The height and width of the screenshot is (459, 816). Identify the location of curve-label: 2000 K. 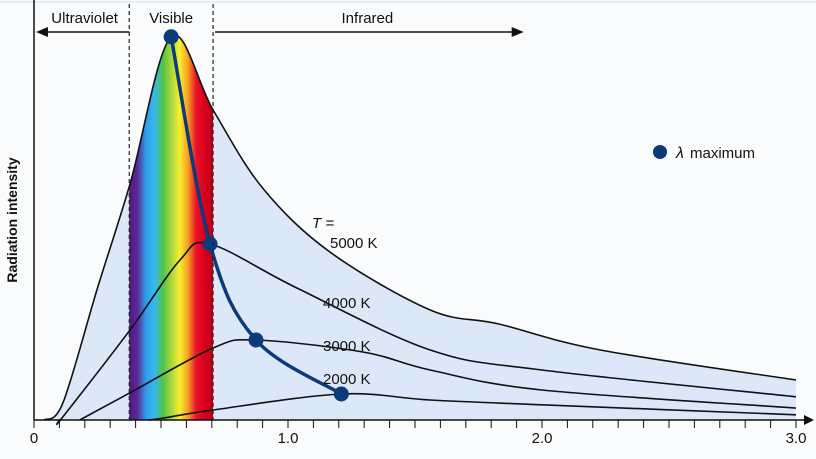
(347, 379).